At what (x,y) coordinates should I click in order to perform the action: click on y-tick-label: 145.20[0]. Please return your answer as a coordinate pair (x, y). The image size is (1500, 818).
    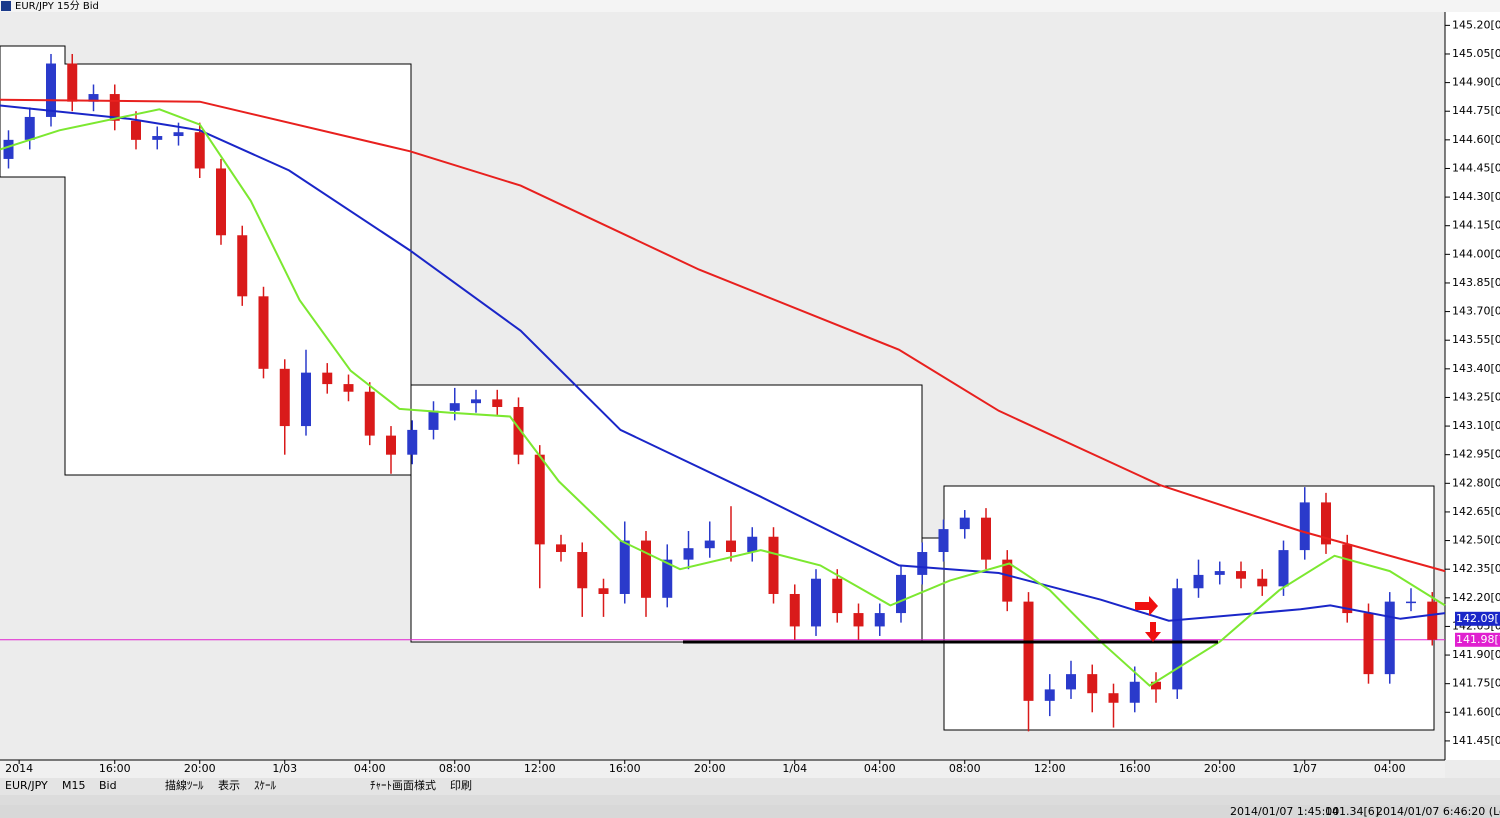
    Looking at the image, I should click on (1476, 24).